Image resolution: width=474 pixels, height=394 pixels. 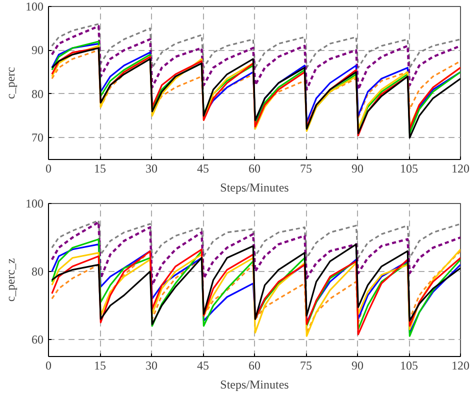 What do you see at coordinates (38, 339) in the screenshot?
I see `y-tick-label: 60` at bounding box center [38, 339].